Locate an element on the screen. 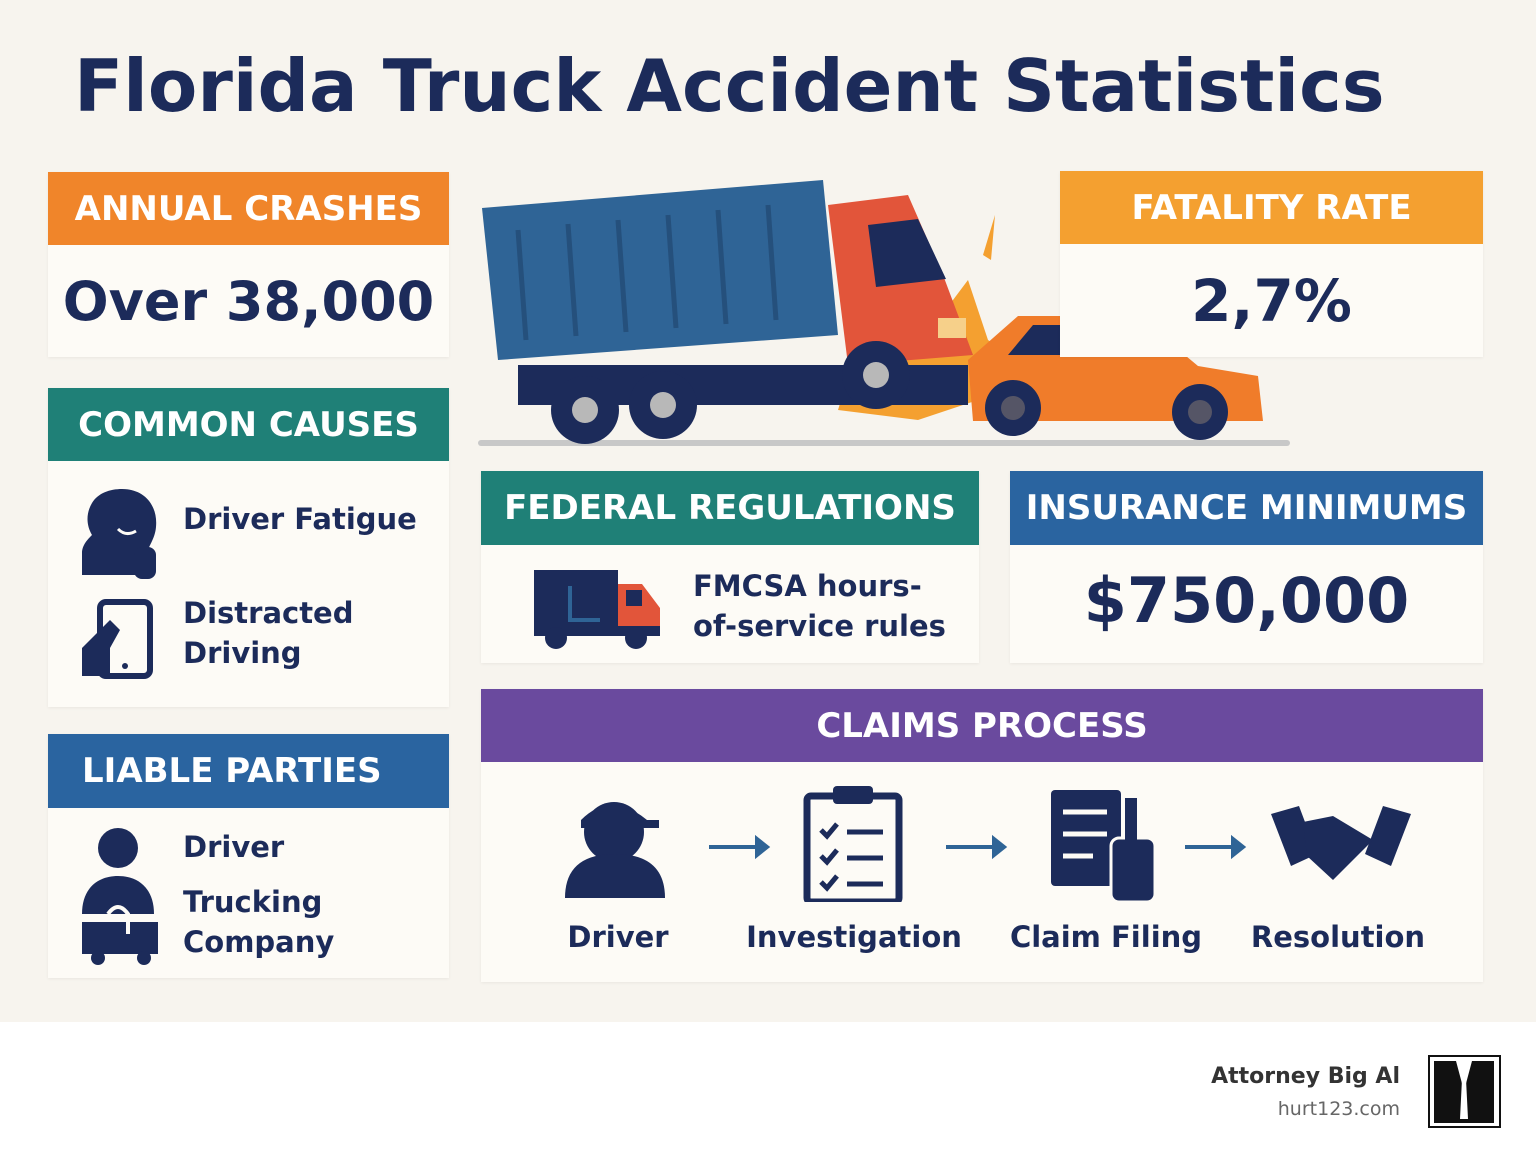  driver-truck-icon is located at coordinates (120, 896).